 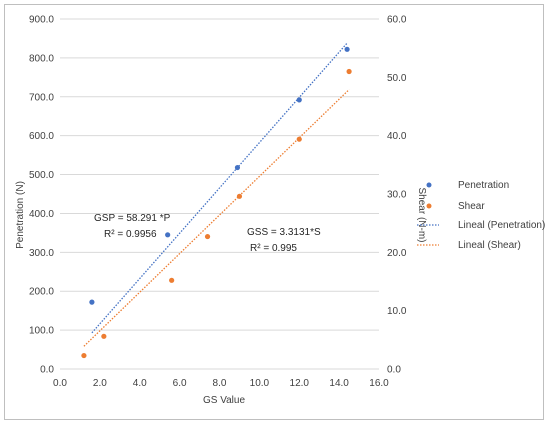 I want to click on y-tick-label: 300.0, so click(x=41, y=253).